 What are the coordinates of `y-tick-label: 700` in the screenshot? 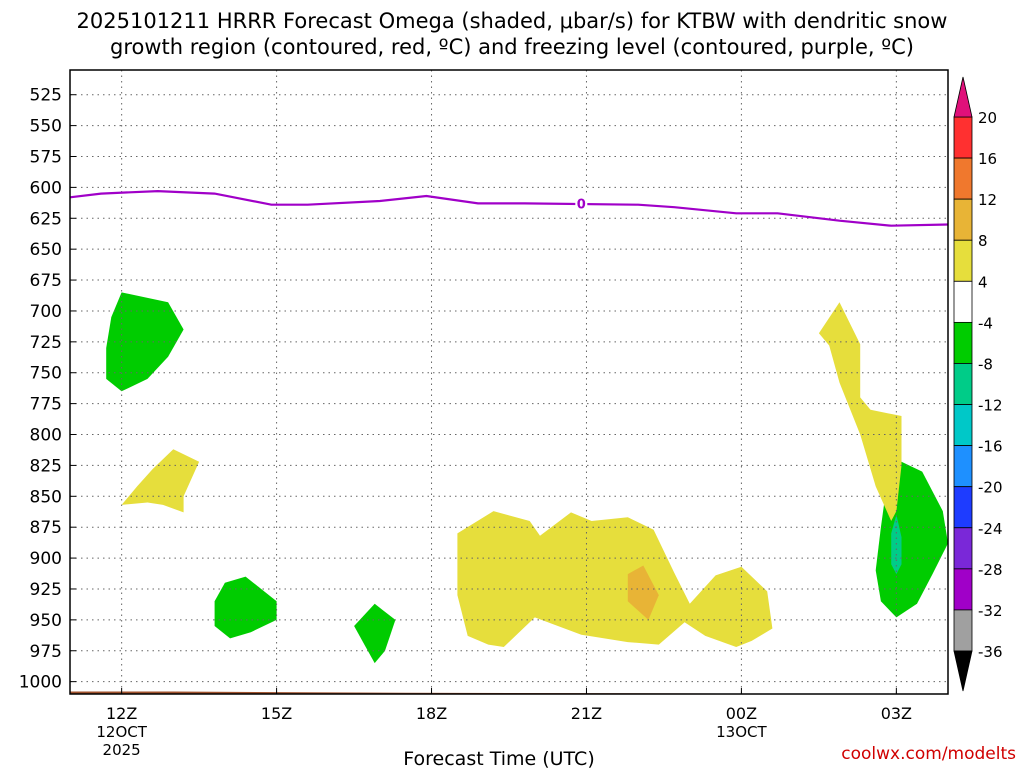 It's located at (46, 312).